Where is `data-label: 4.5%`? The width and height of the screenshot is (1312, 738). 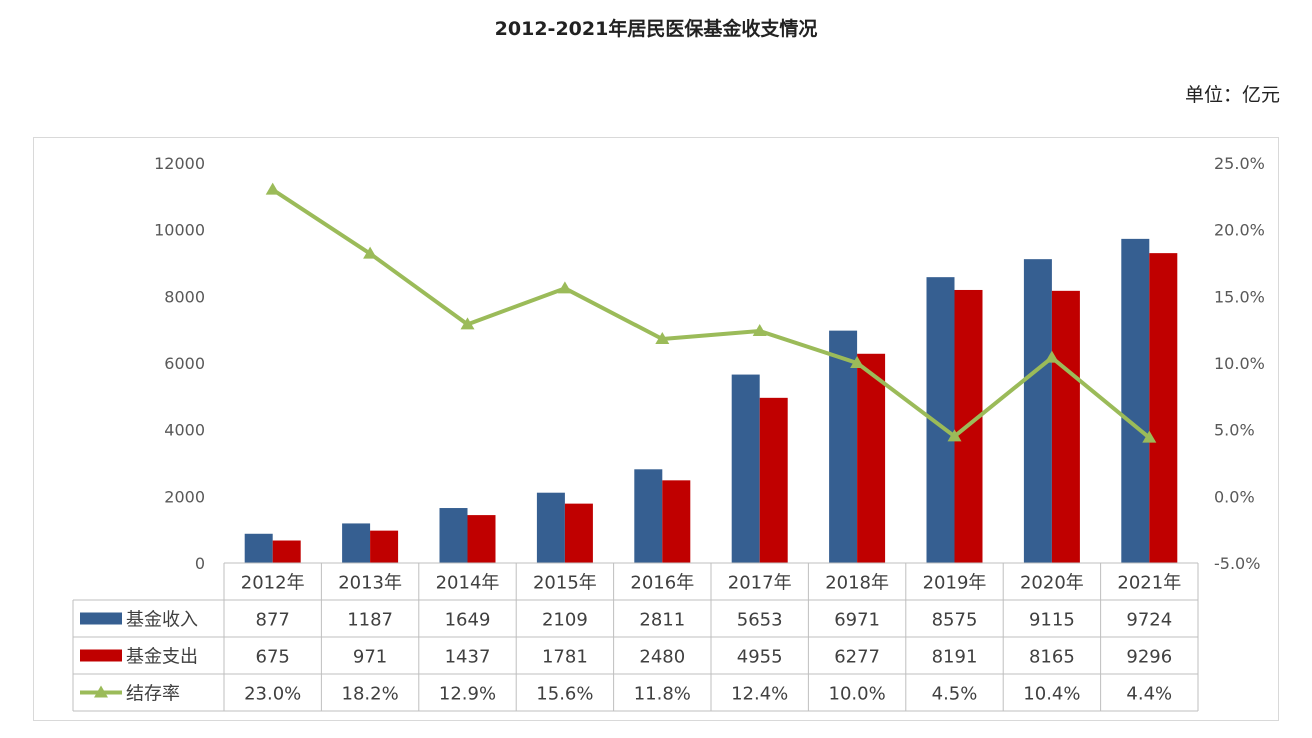 data-label: 4.5% is located at coordinates (955, 694).